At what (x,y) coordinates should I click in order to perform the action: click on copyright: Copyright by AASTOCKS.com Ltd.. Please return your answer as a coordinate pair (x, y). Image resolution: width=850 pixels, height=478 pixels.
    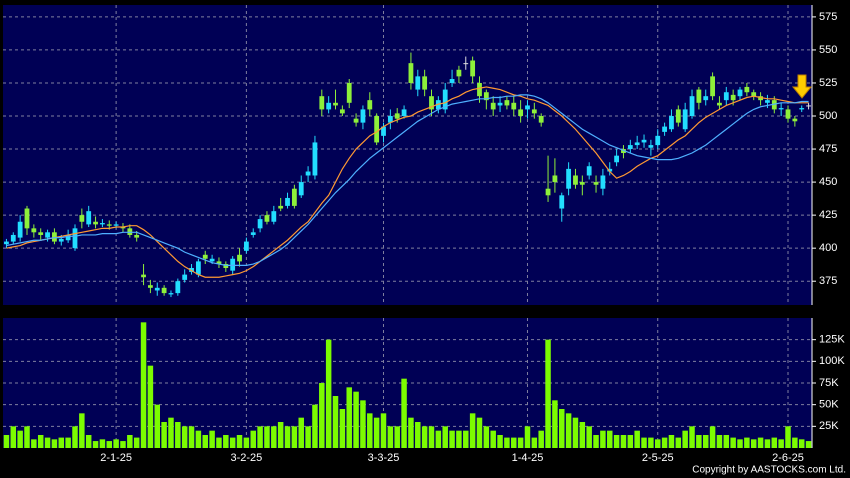
    Looking at the image, I should click on (769, 470).